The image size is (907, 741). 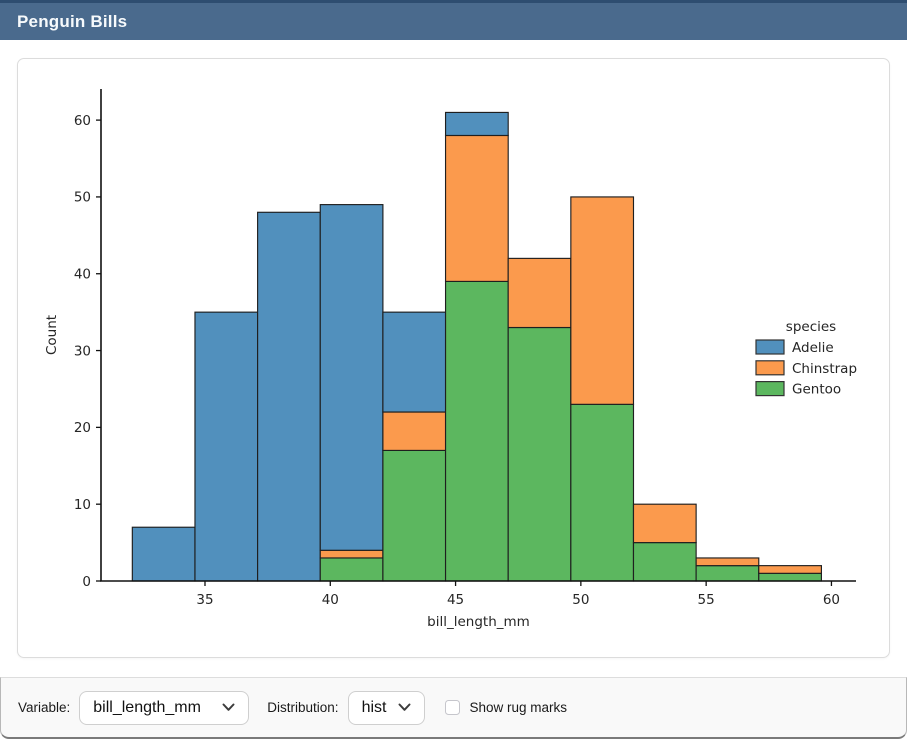 I want to click on svg-text: Count, so click(x=52, y=335).